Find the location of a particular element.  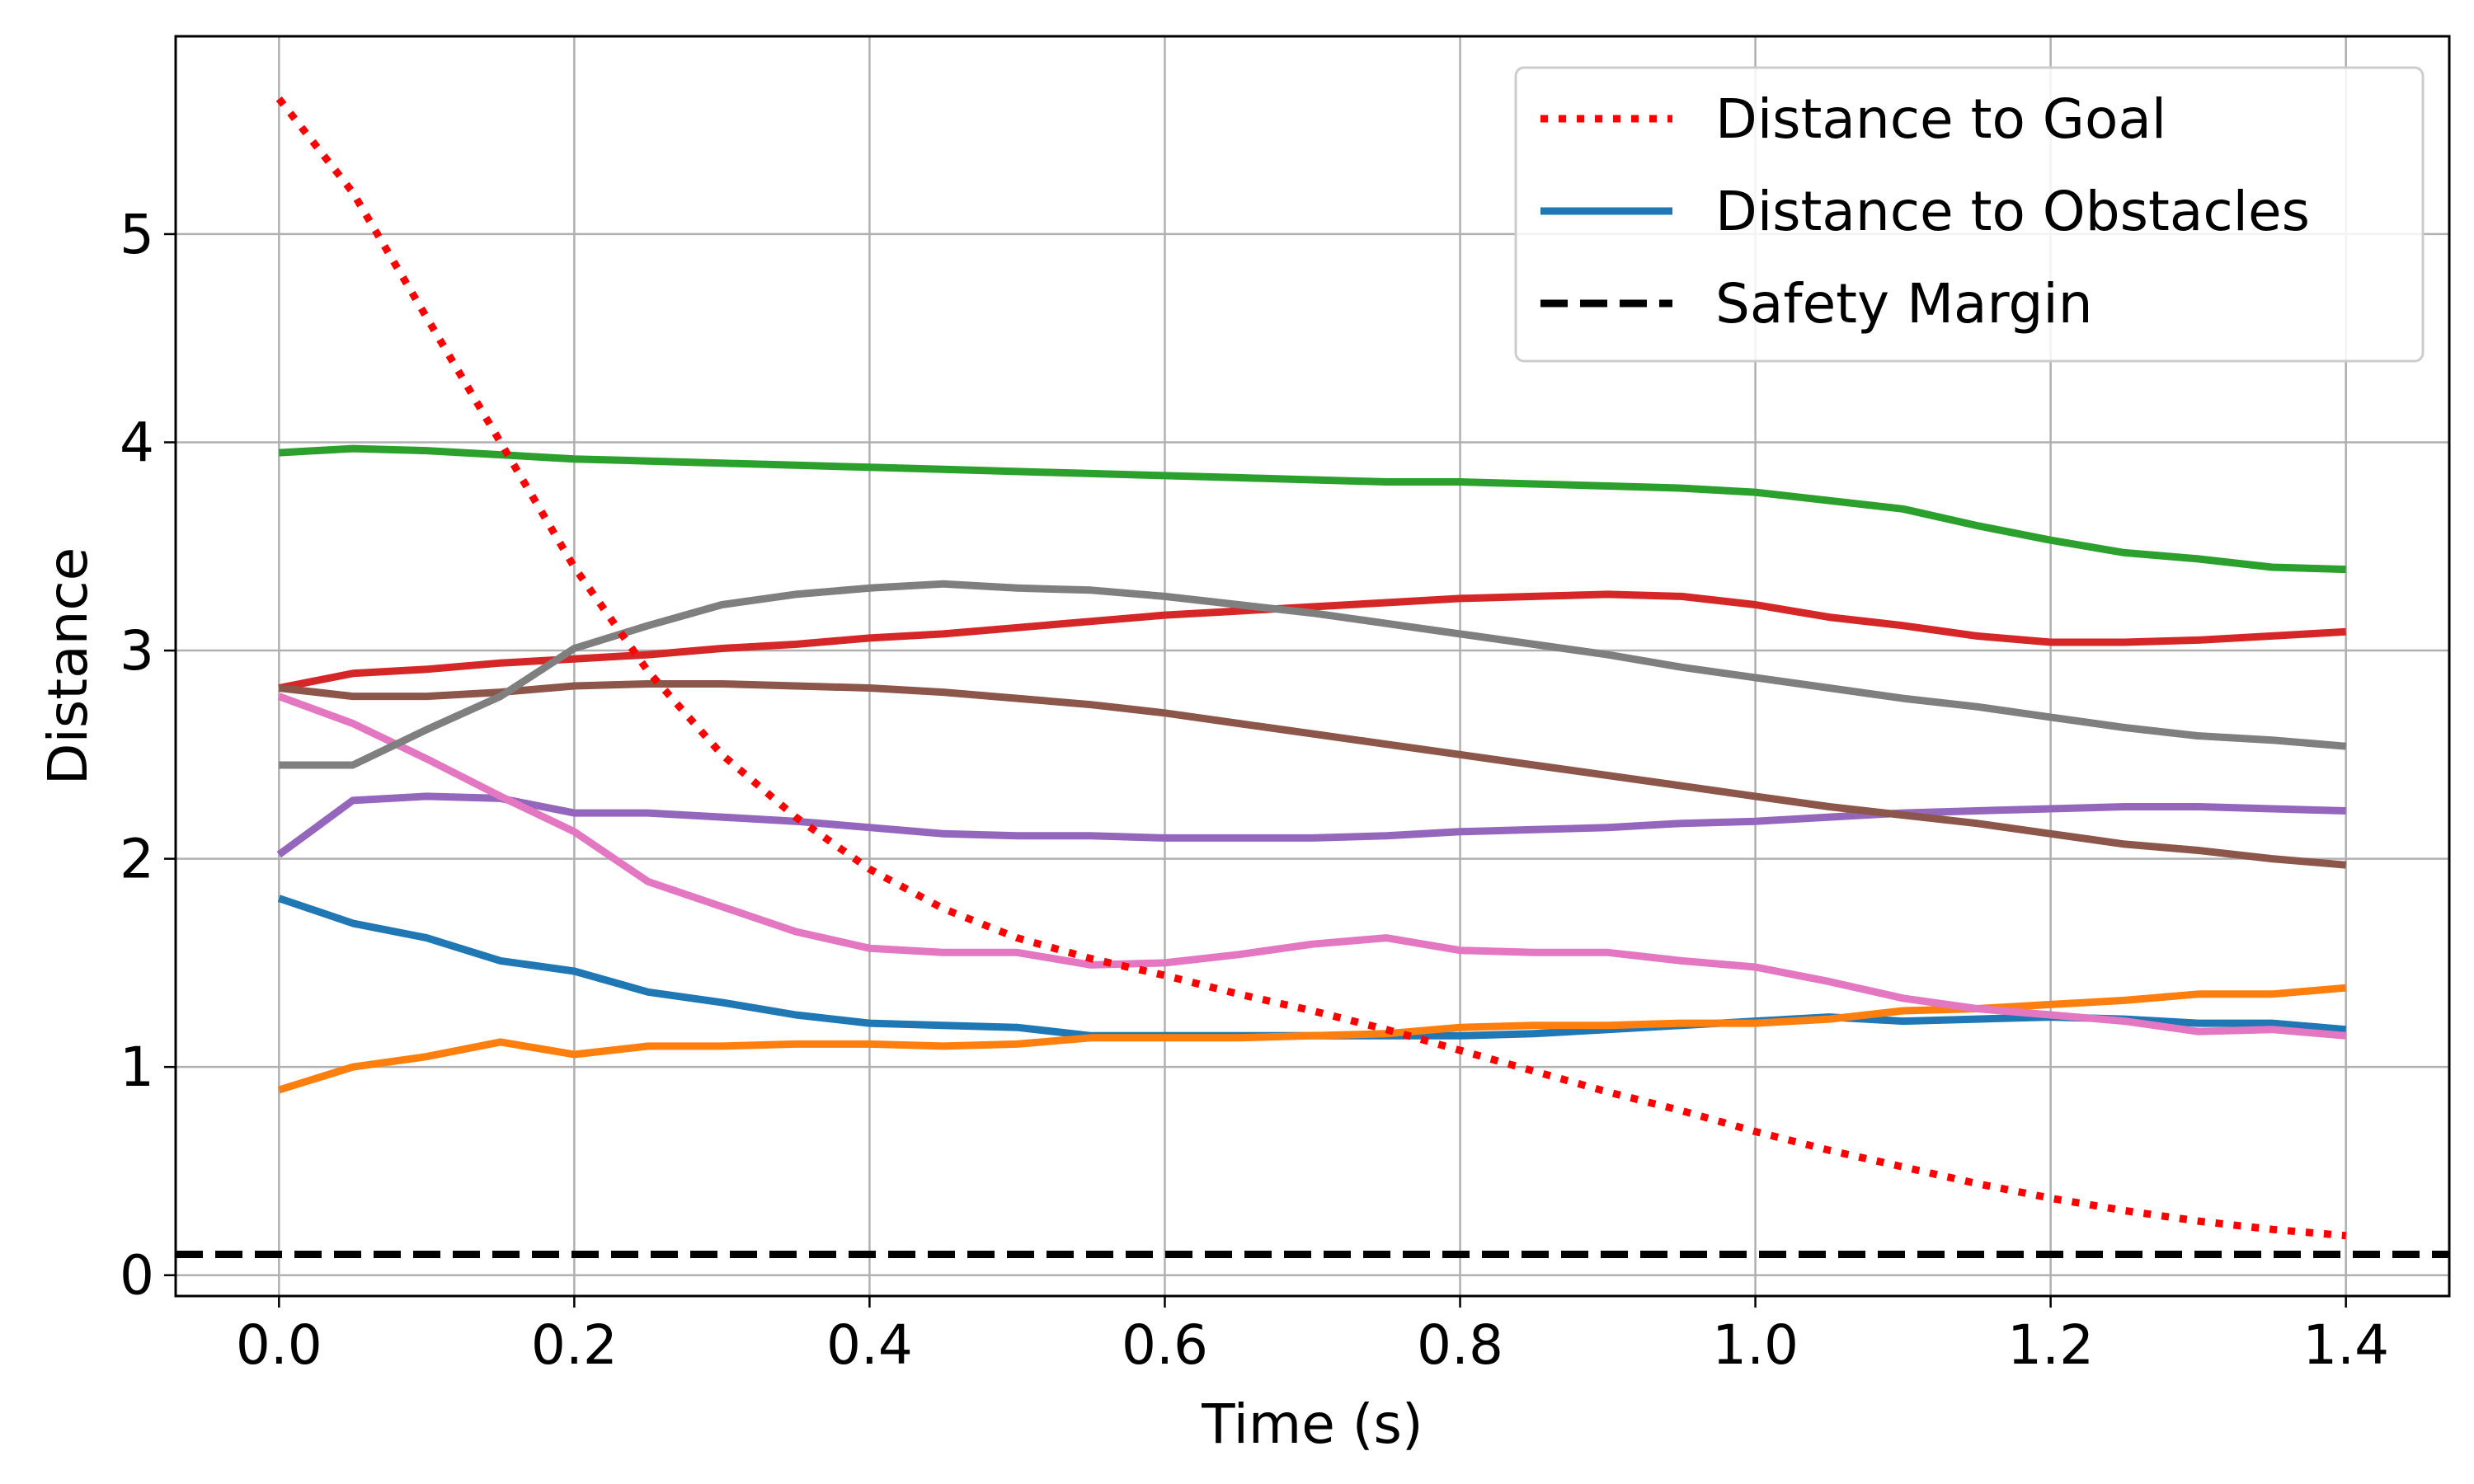

x-tick-label: 1.4 is located at coordinates (2345, 1345).